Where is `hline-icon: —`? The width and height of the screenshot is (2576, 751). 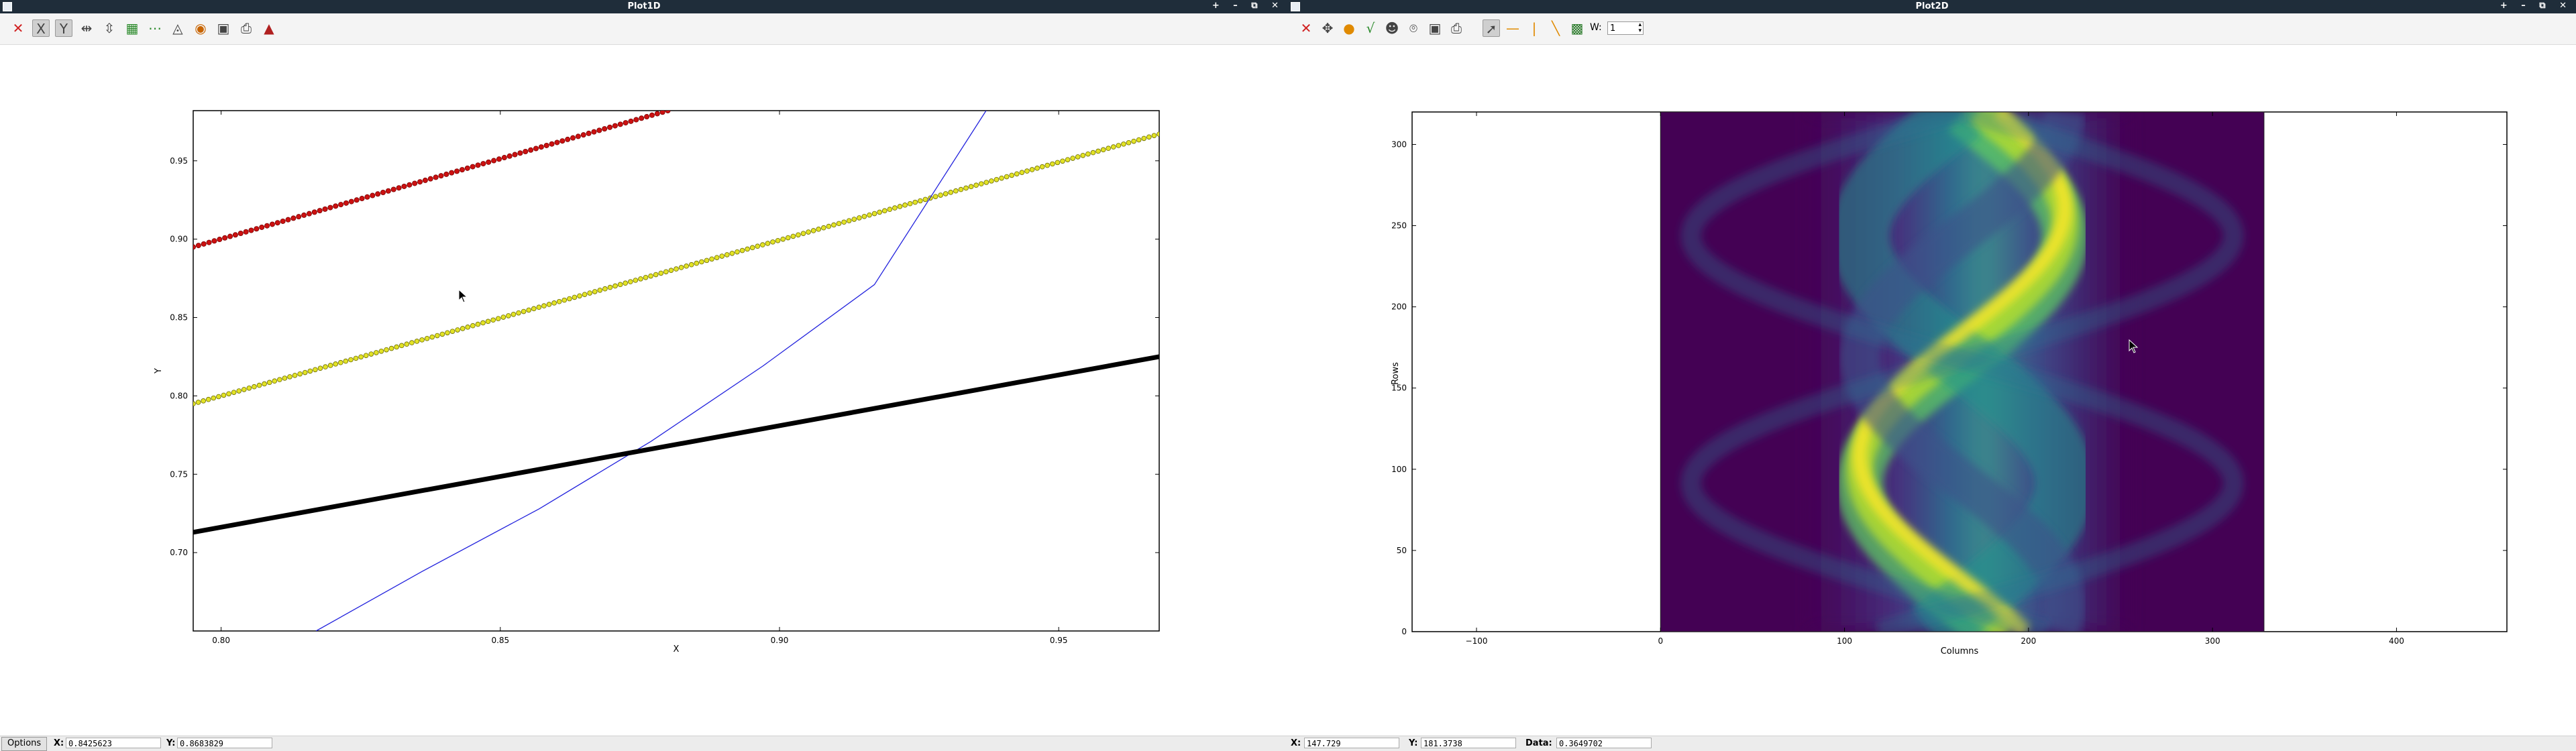
hline-icon: — is located at coordinates (1512, 28).